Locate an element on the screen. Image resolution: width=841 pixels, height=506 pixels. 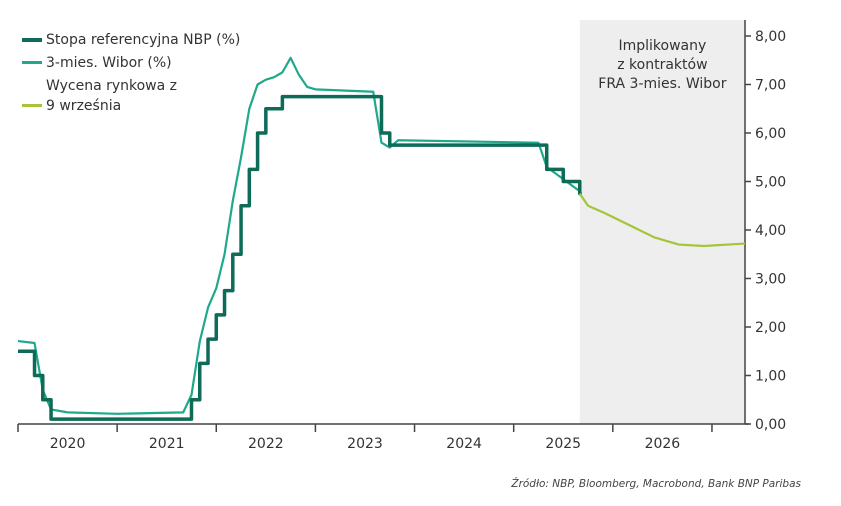
y-tick-label: 5,00 is located at coordinates (770, 183).